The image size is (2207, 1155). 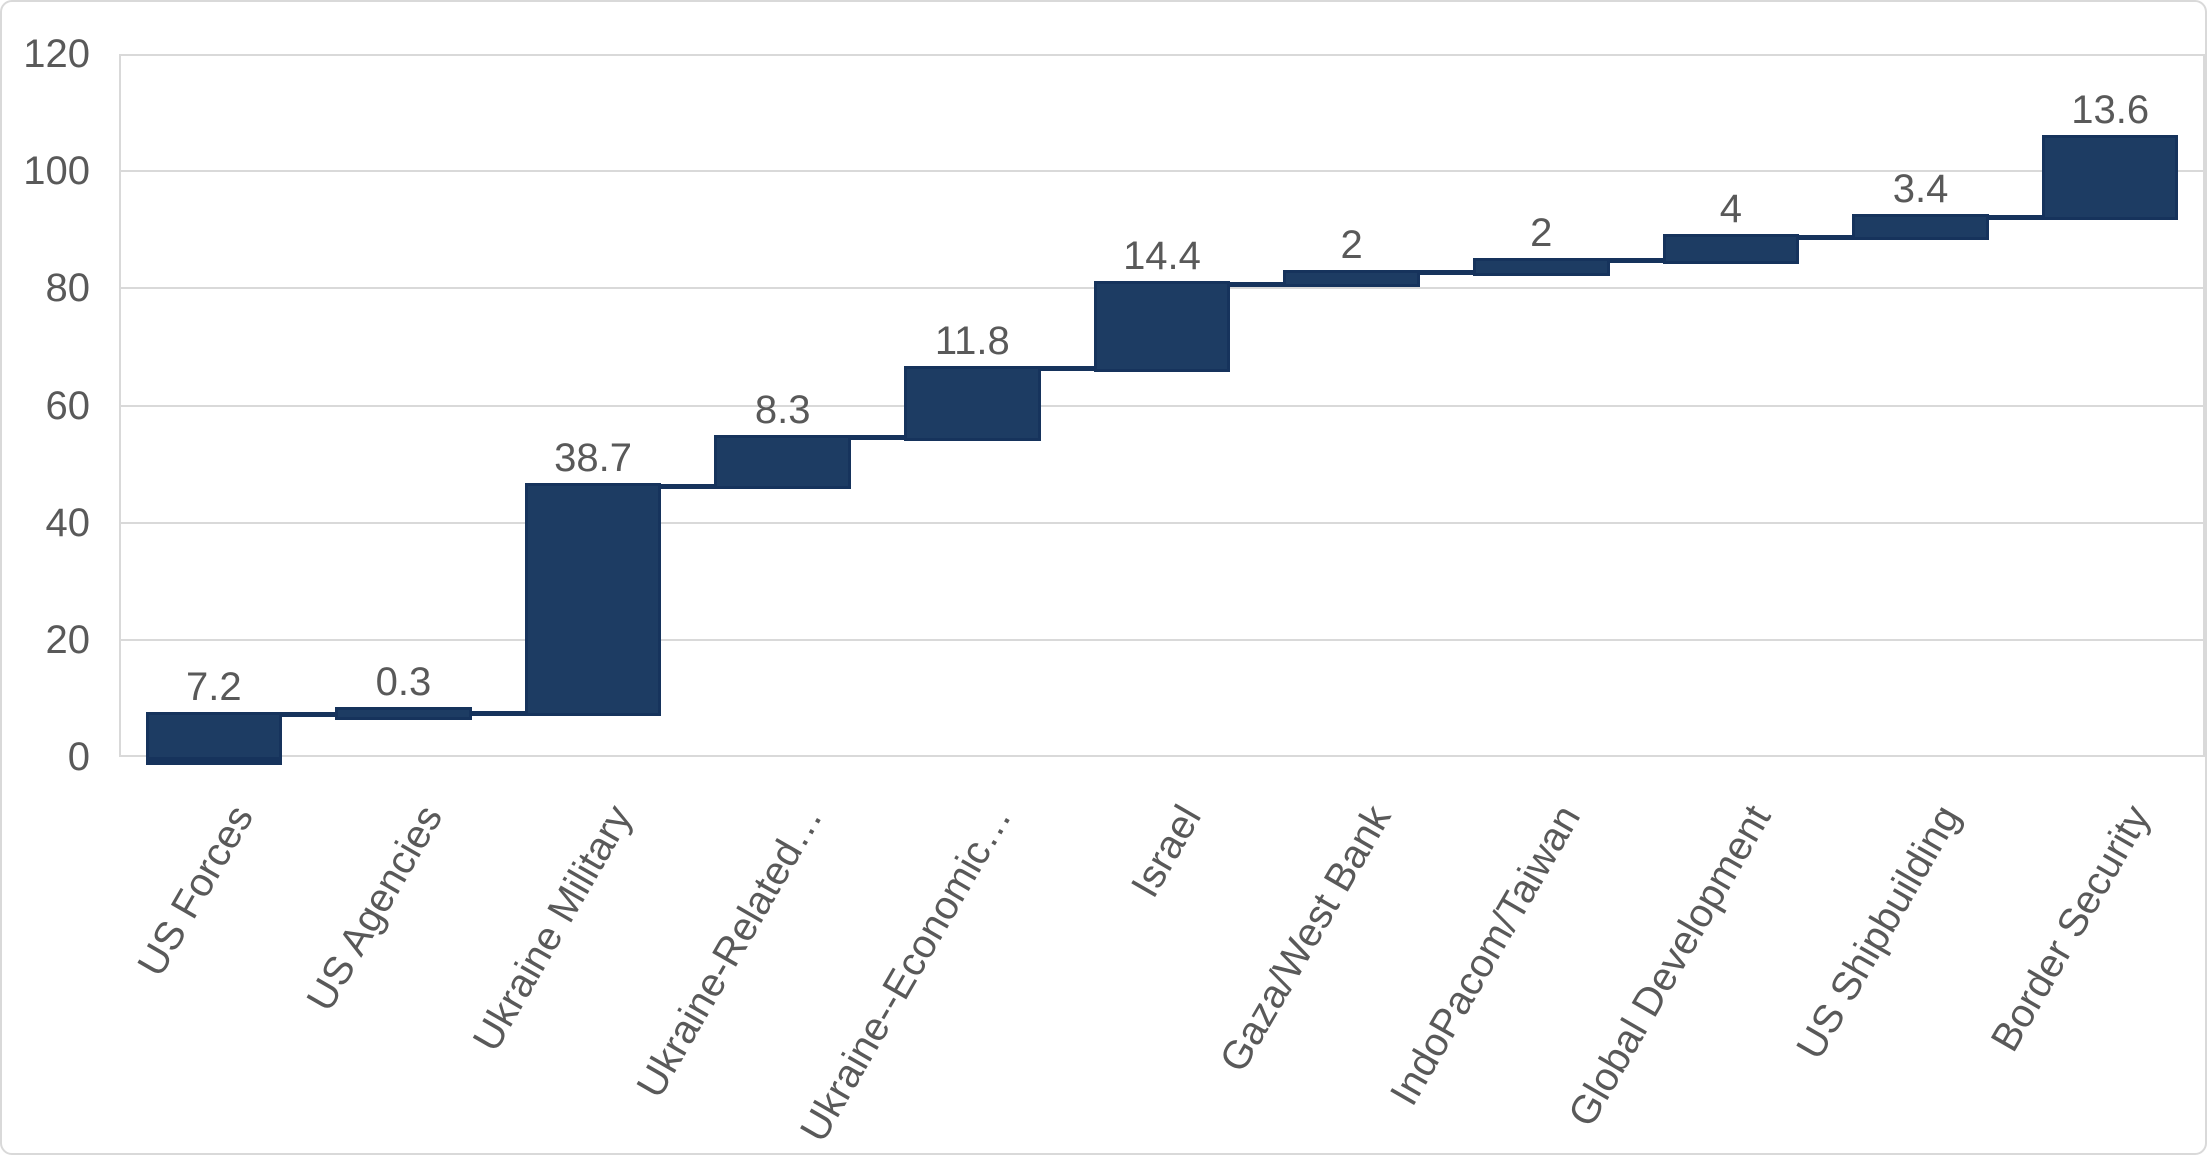 What do you see at coordinates (553, 928) in the screenshot?
I see `category-label: Ukraine Military` at bounding box center [553, 928].